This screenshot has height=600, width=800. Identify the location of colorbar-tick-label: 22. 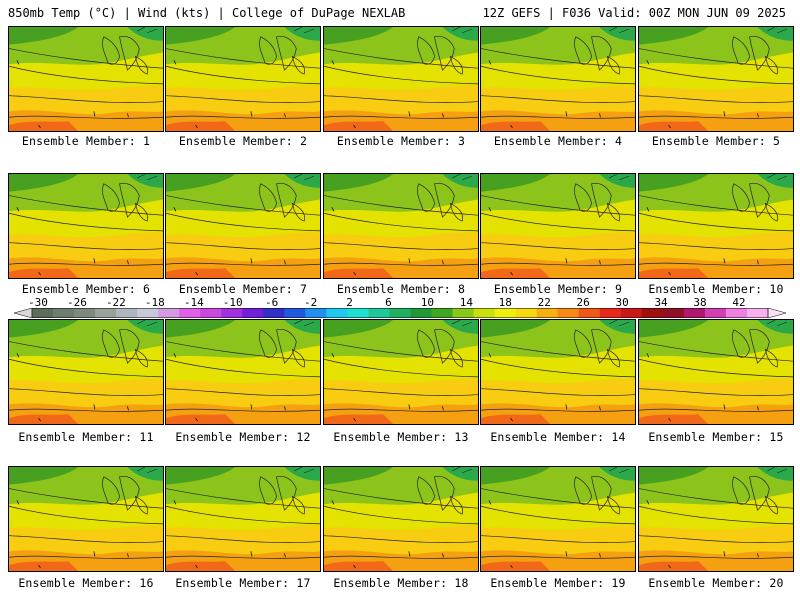
(544, 302).